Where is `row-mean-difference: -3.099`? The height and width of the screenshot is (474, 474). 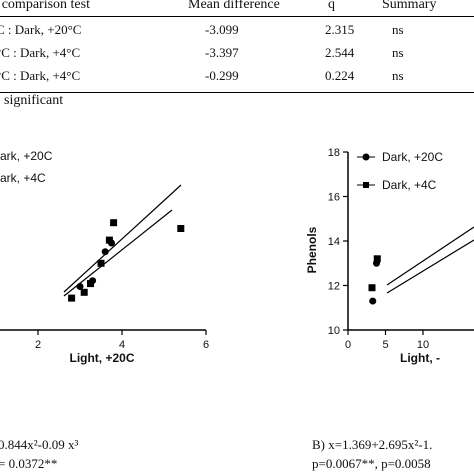
row-mean-difference: -3.099 is located at coordinates (222, 29).